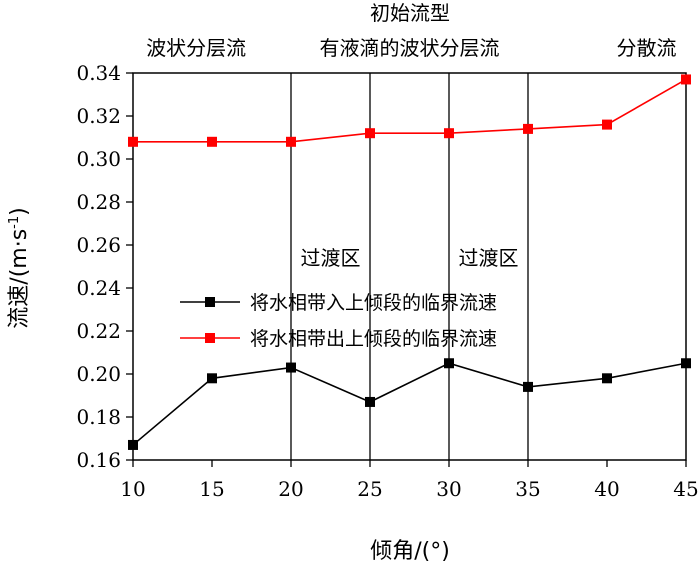  Describe the element at coordinates (196, 48) in the screenshot. I see `flow-regime-label: 波状分层流` at that location.